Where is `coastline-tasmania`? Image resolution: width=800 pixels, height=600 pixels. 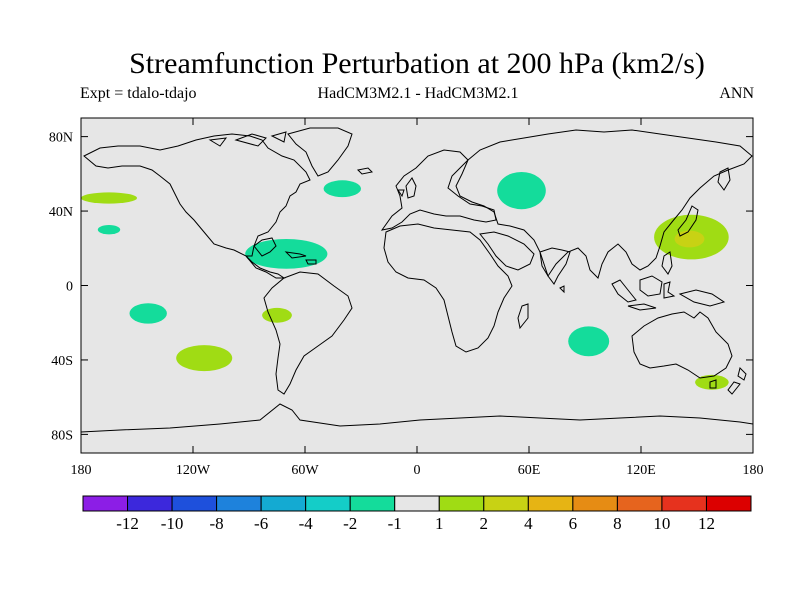
coastline-tasmania is located at coordinates (713, 384).